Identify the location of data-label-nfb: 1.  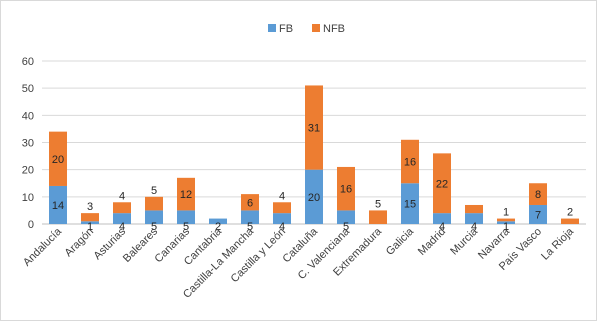
(506, 213).